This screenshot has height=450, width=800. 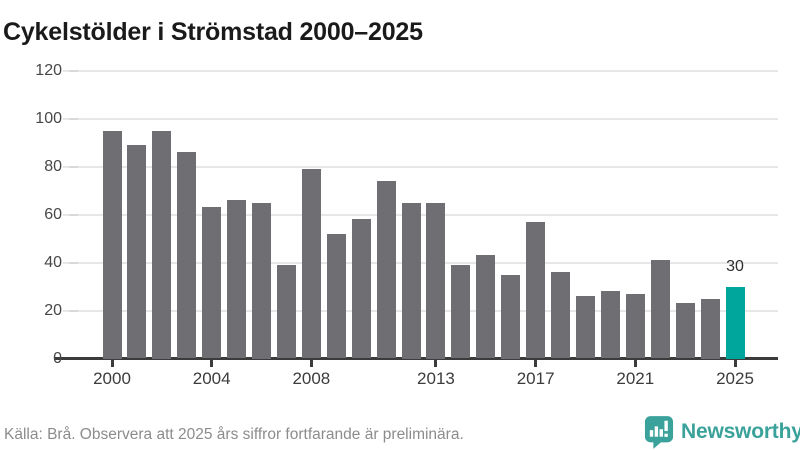 What do you see at coordinates (420, 358) in the screenshot?
I see `x-axis-line` at bounding box center [420, 358].